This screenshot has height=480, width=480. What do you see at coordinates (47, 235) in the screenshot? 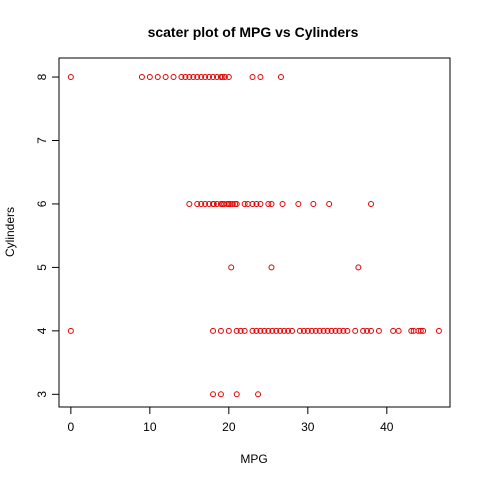
I see `y-axis: 3 4 5 6 7 8` at bounding box center [47, 235].